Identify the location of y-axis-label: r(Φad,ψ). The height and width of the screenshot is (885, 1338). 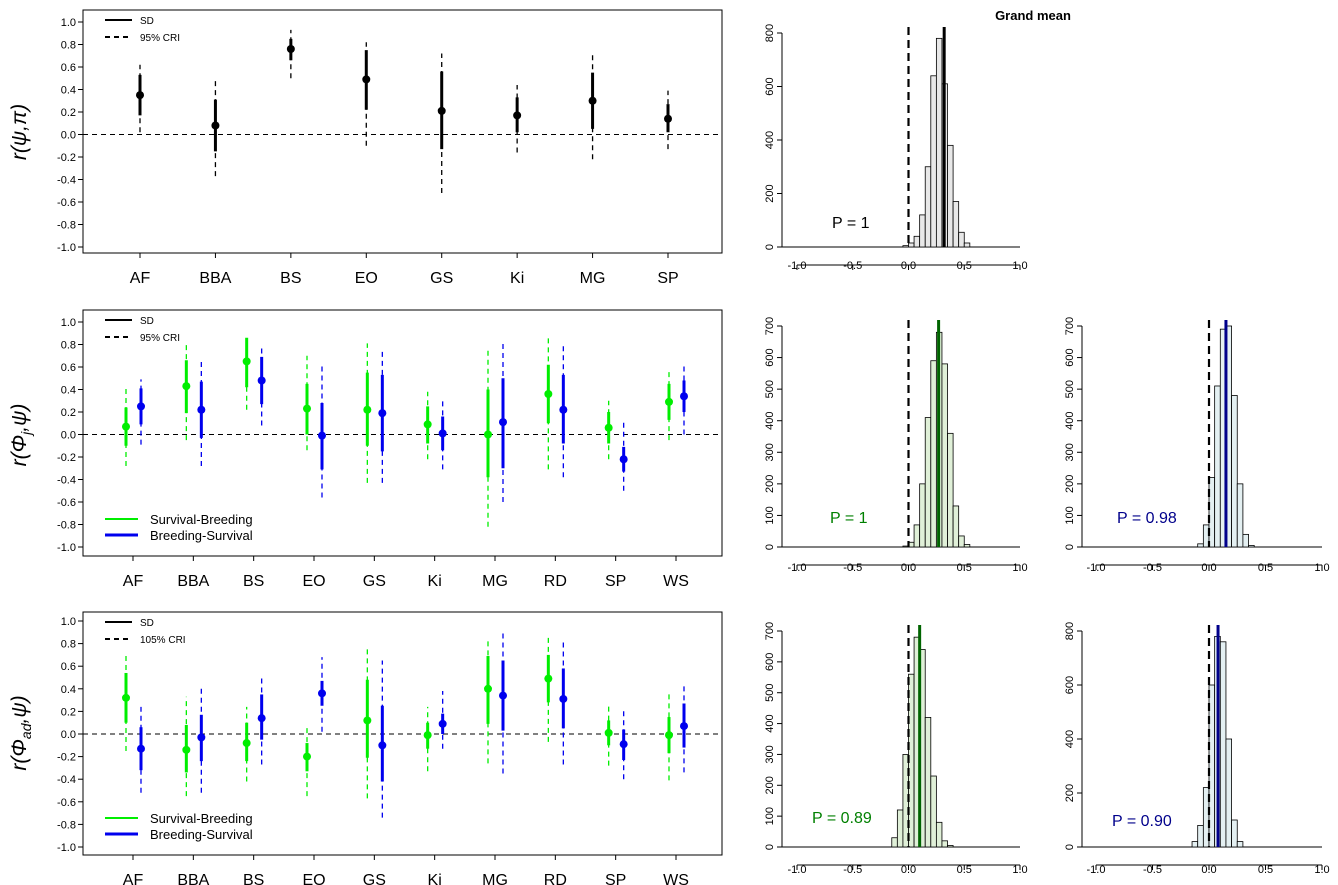
(21, 732).